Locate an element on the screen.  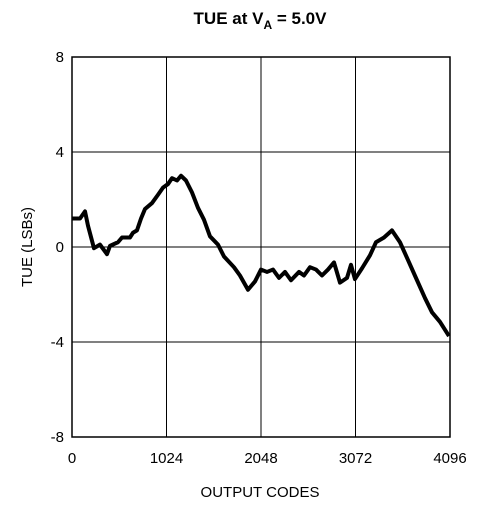
y-tick-label: 0 is located at coordinates (60, 247).